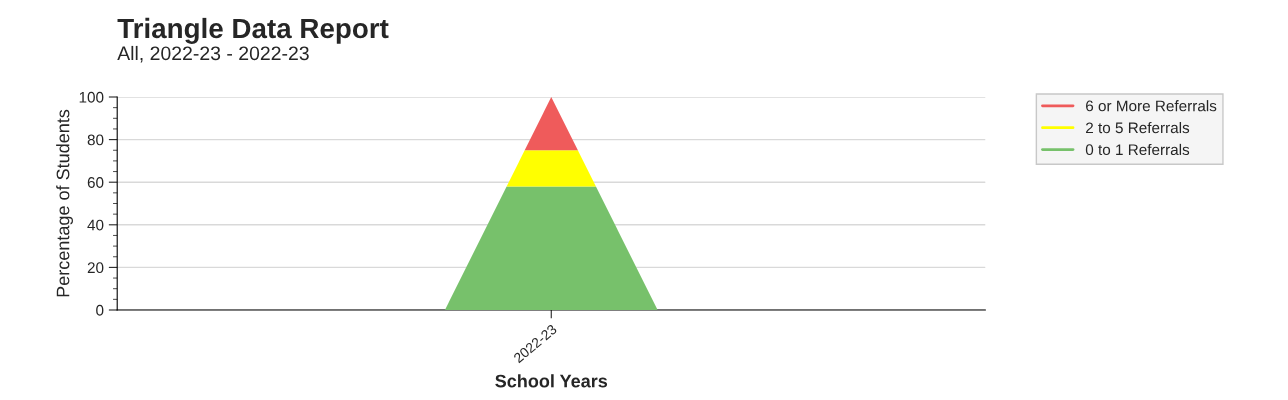  What do you see at coordinates (1138, 127) in the screenshot?
I see `legend-label: 2 to 5 Referrals` at bounding box center [1138, 127].